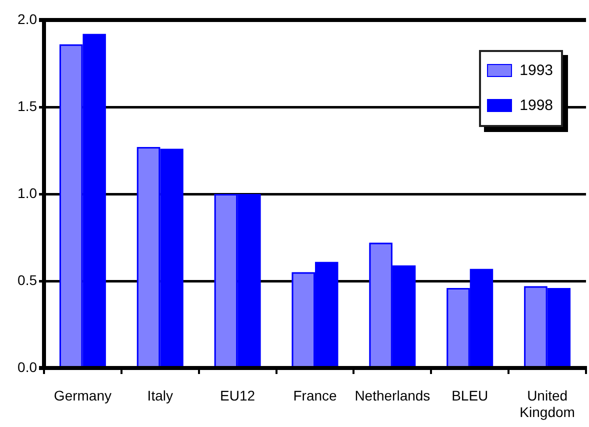 The image size is (589, 427). I want to click on x-tick-label: Italy, so click(160, 395).